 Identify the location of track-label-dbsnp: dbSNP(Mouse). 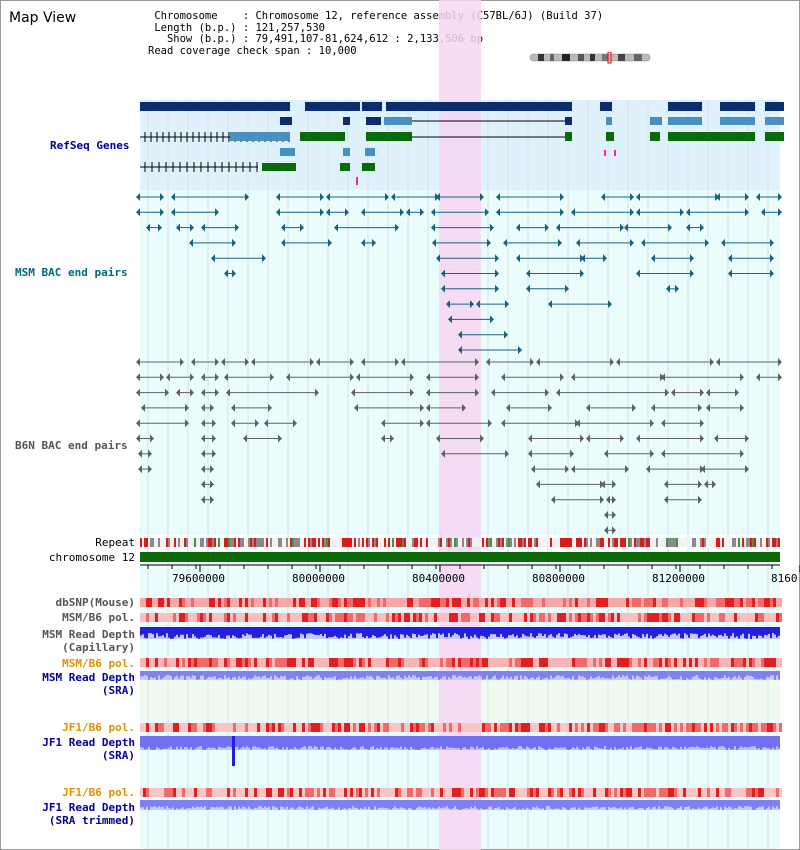
(95, 602).